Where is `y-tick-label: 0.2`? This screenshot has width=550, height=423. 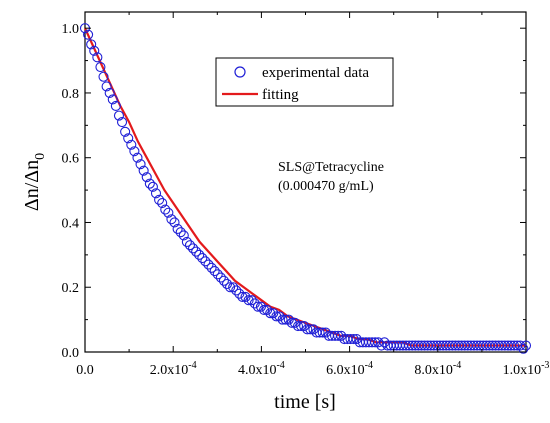 y-tick-label: 0.2 is located at coordinates (71, 288).